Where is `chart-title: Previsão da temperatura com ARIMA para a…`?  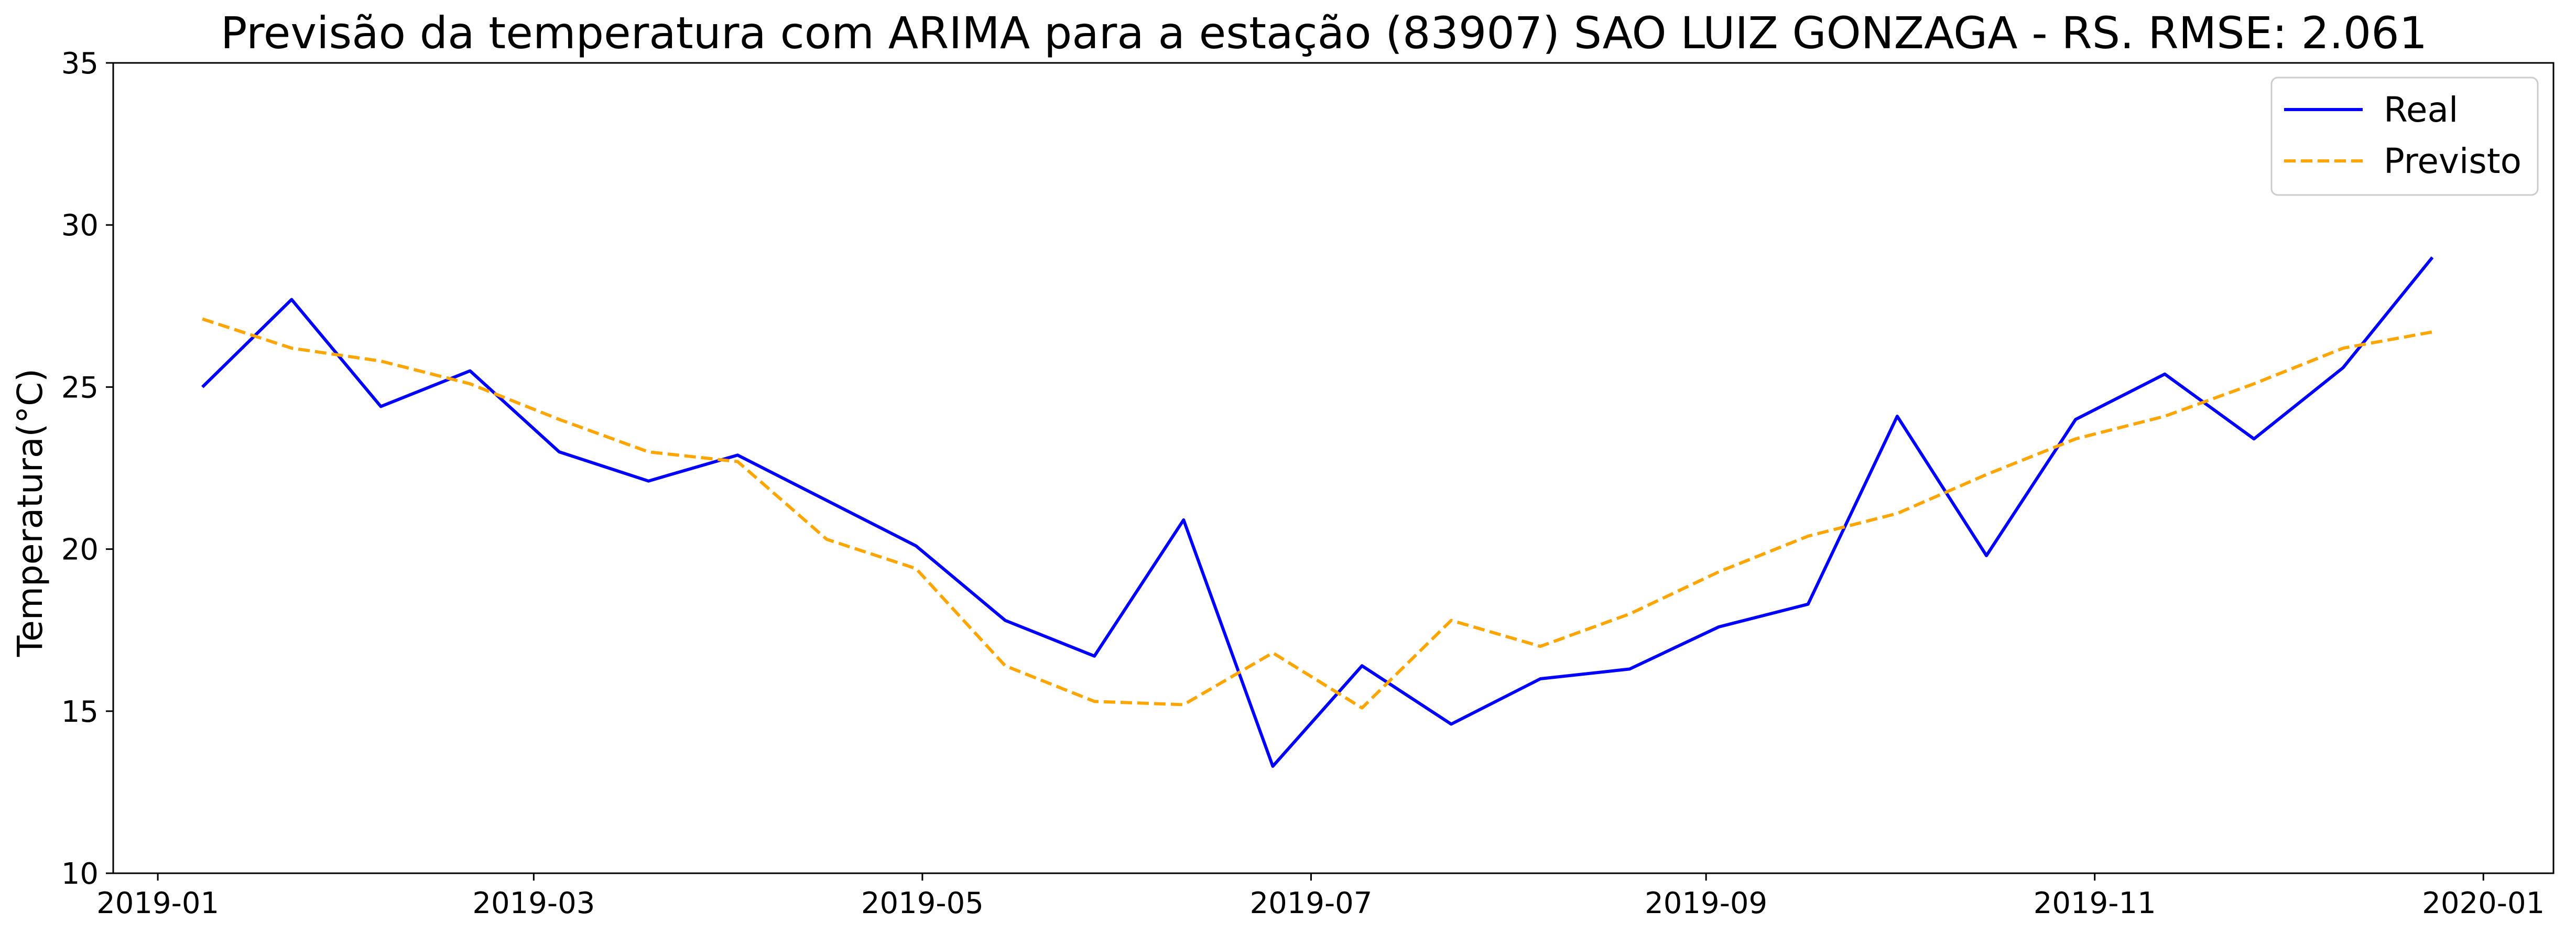 chart-title: Previsão da temperatura com ARIMA para a… is located at coordinates (1324, 33).